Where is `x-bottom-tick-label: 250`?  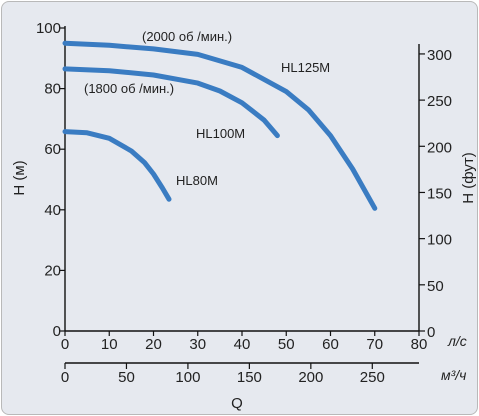
x-bottom-tick-label: 250 is located at coordinates (372, 377).